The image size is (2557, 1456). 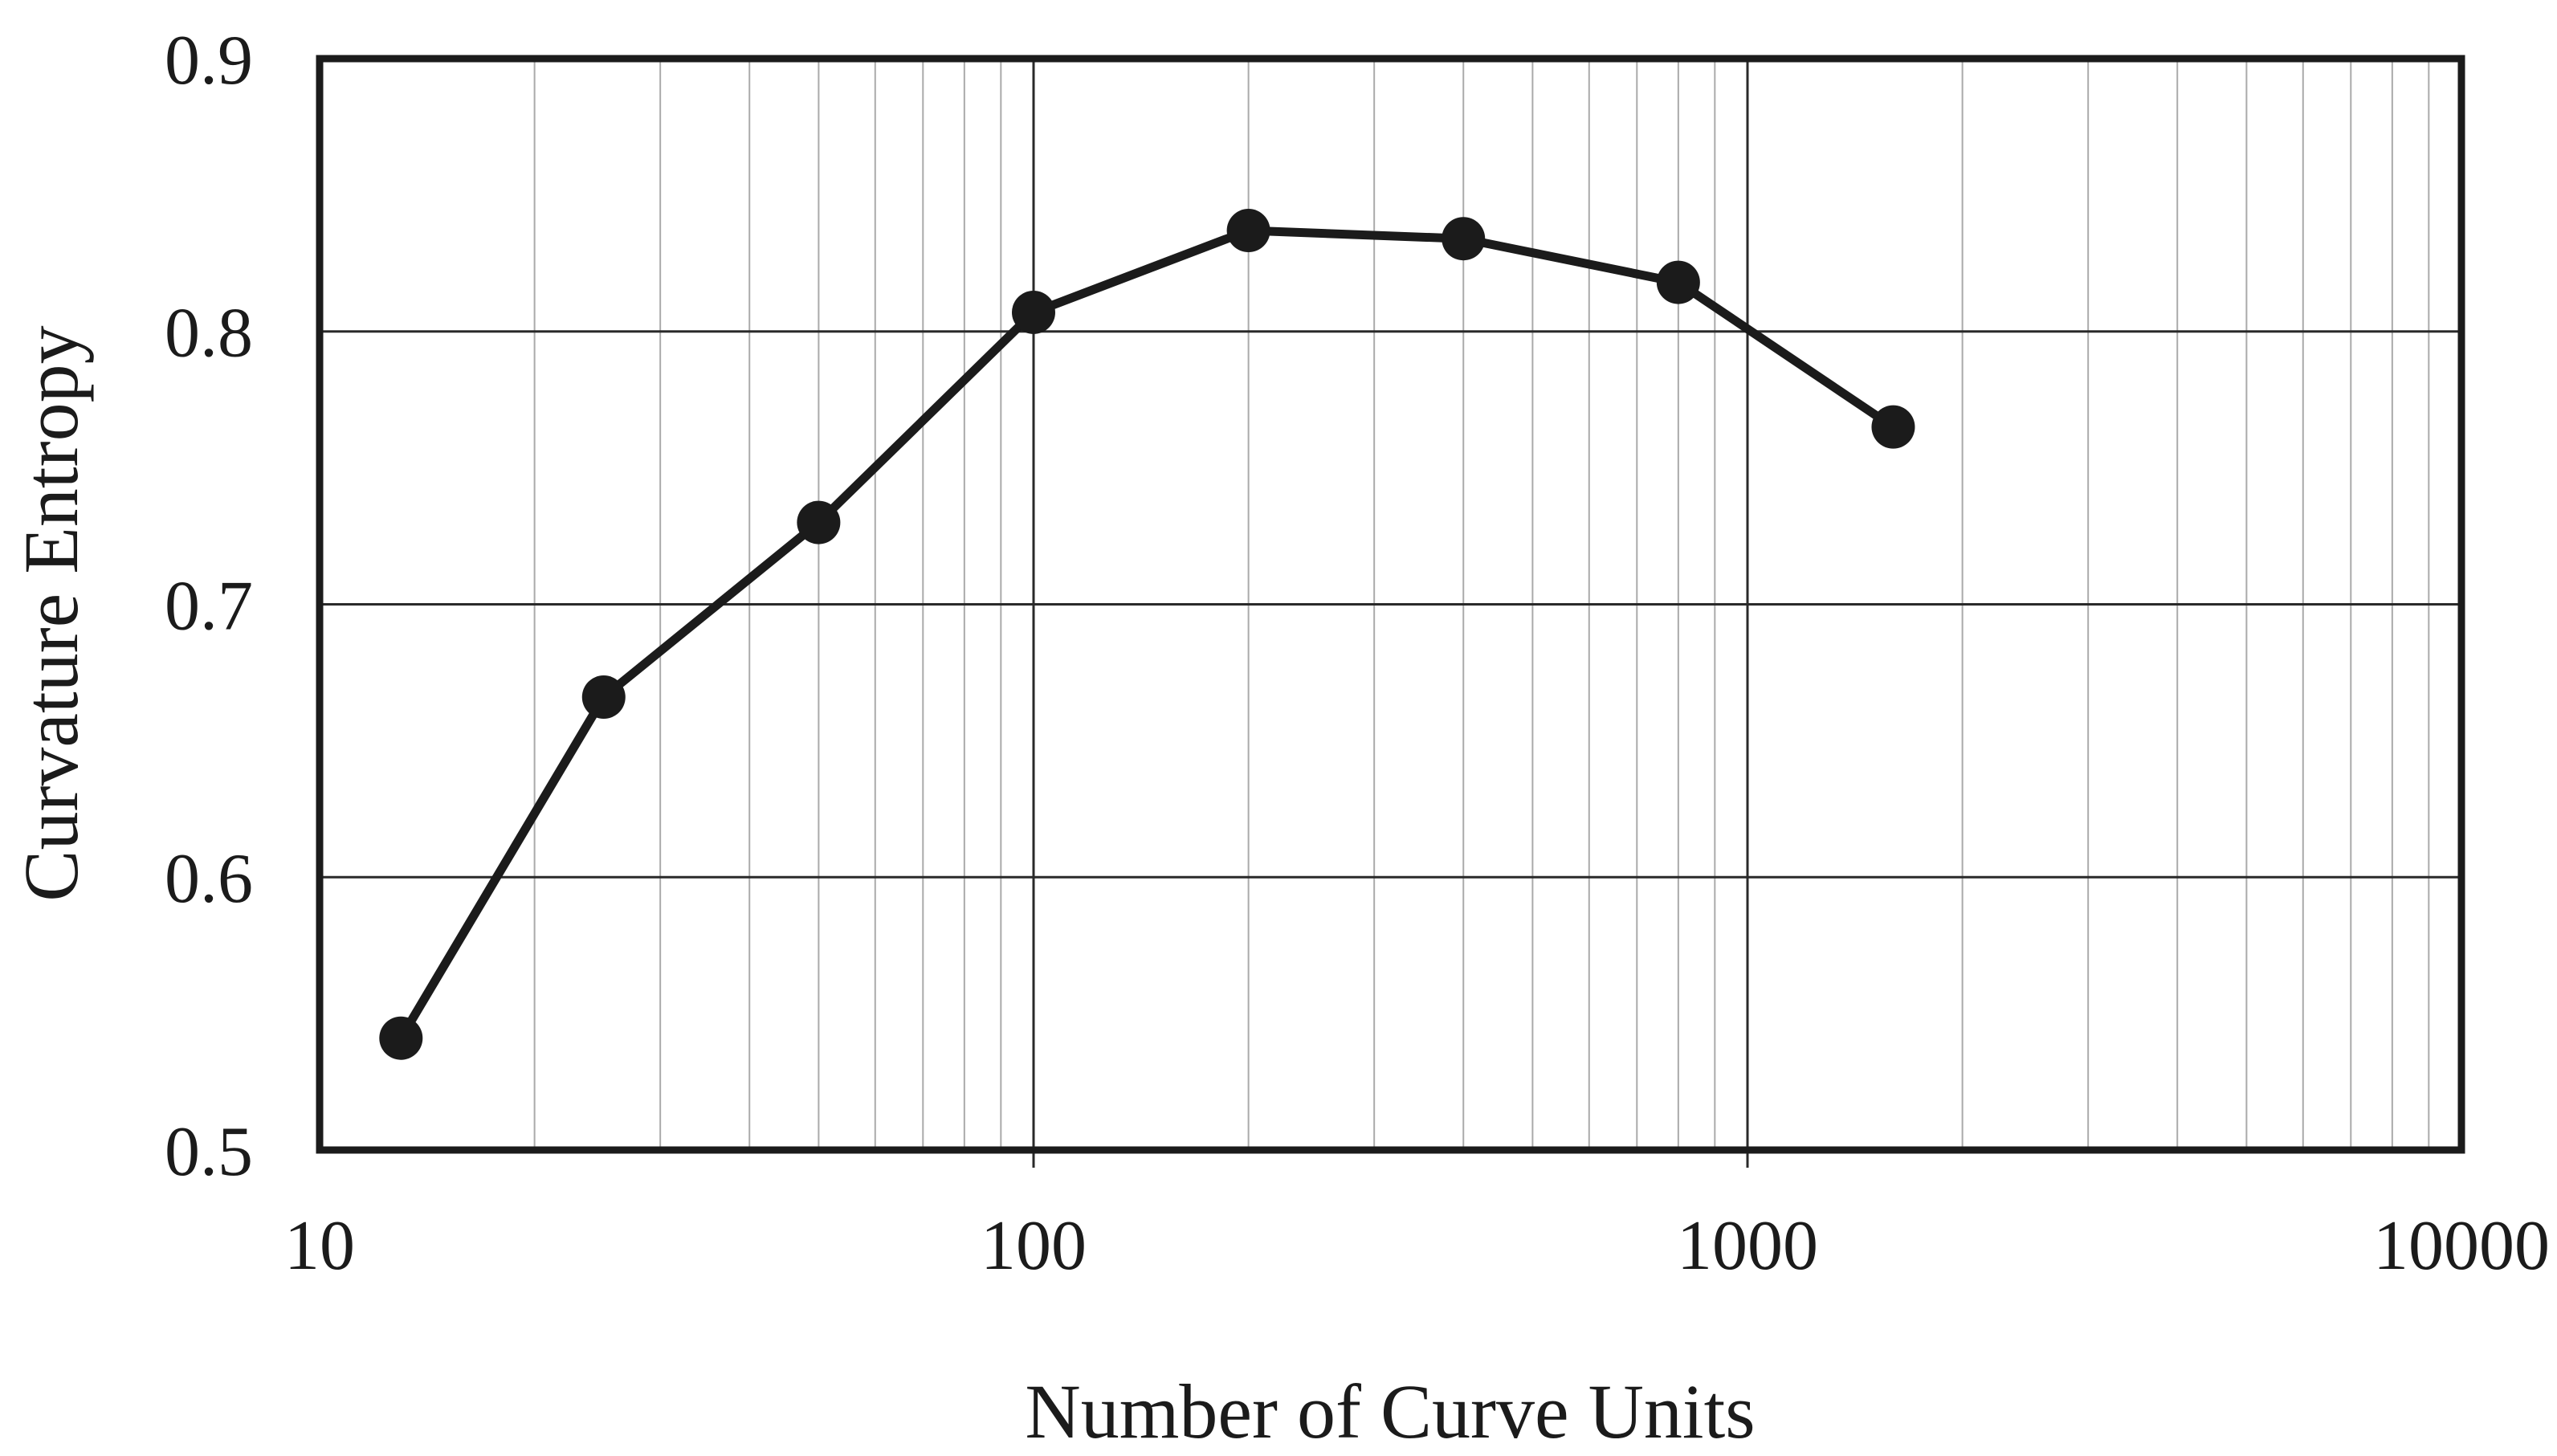 What do you see at coordinates (209, 1152) in the screenshot?
I see `y-tick-label: 0.5` at bounding box center [209, 1152].